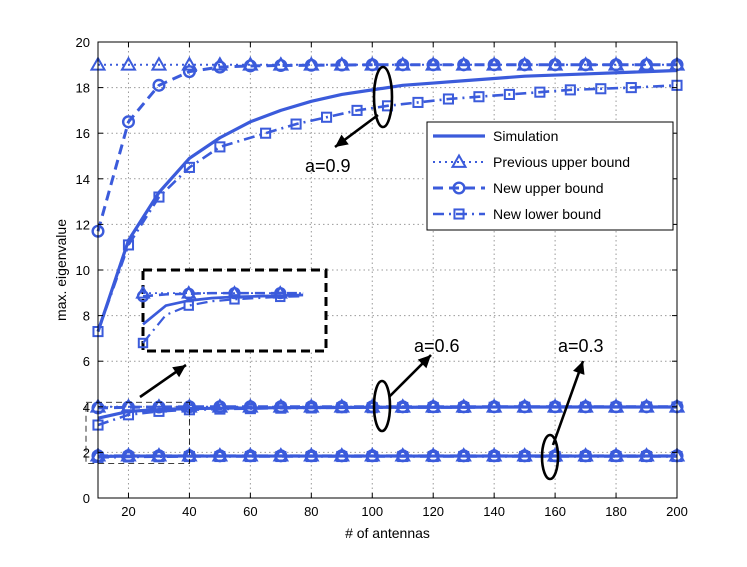 The height and width of the screenshot is (567, 747). What do you see at coordinates (311, 511) in the screenshot?
I see `x-tick-label: 80` at bounding box center [311, 511].